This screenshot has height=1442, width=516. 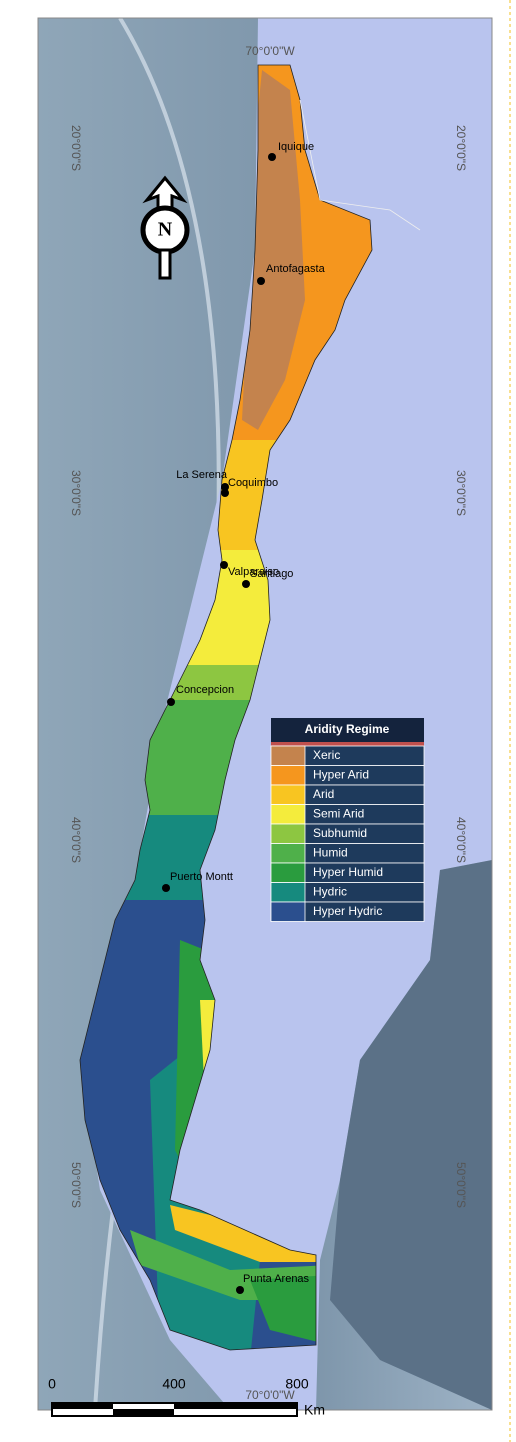 I want to click on north-arrow: N, so click(x=165, y=227).